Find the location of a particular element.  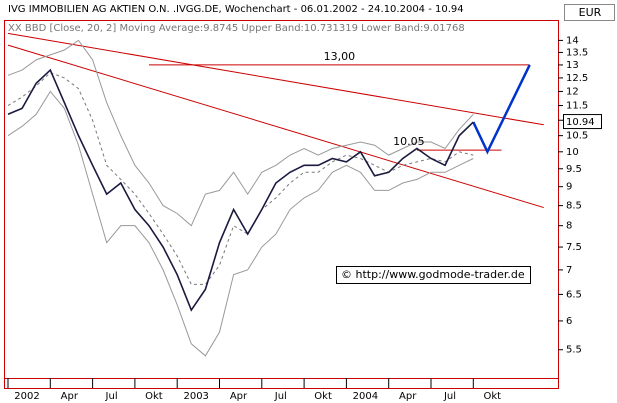

x-tick-label: 2004 is located at coordinates (365, 396).